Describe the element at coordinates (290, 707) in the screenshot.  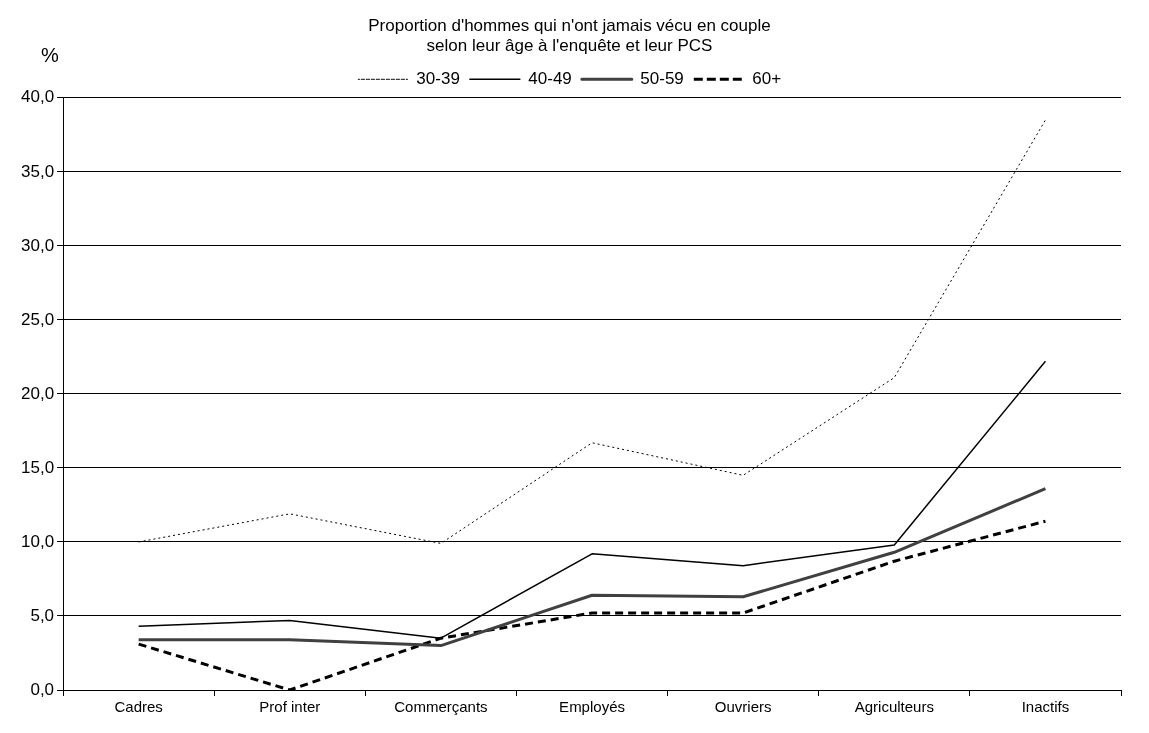
I see `x-tick-label: Prof inter` at that location.